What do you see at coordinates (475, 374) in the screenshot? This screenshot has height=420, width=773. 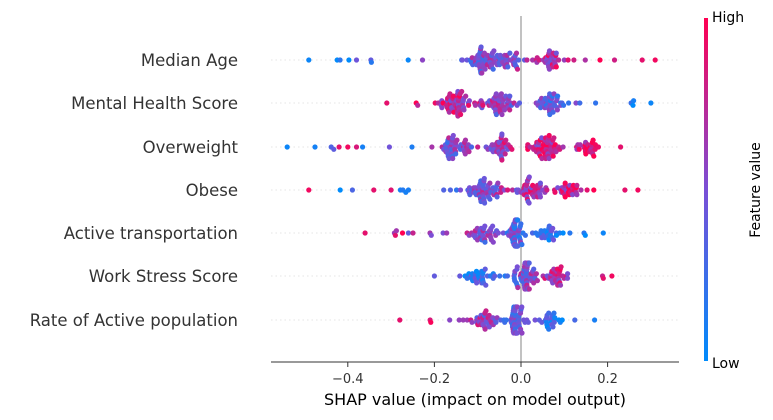 I see `x-axis-ticks: −0.4 −0.2 0.0 0.2` at bounding box center [475, 374].